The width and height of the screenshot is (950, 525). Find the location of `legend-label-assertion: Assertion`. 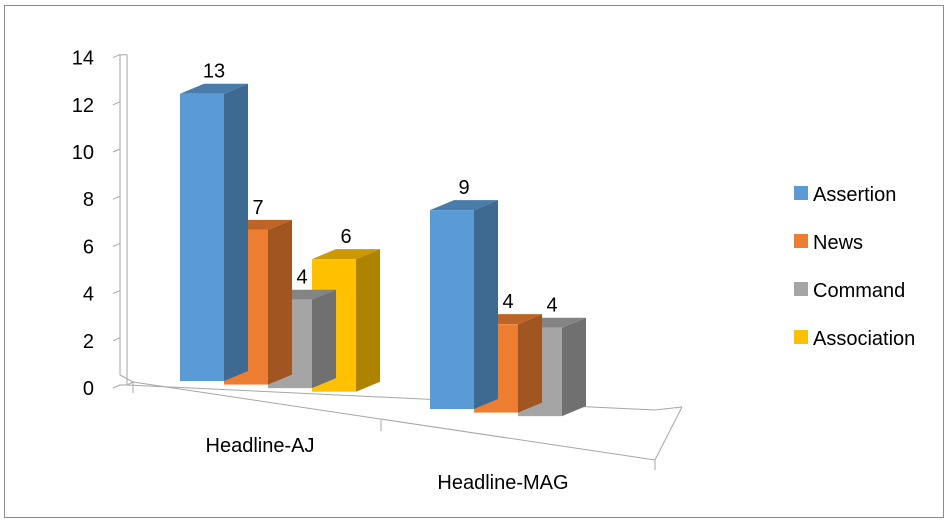

legend-label-assertion: Assertion is located at coordinates (854, 195).